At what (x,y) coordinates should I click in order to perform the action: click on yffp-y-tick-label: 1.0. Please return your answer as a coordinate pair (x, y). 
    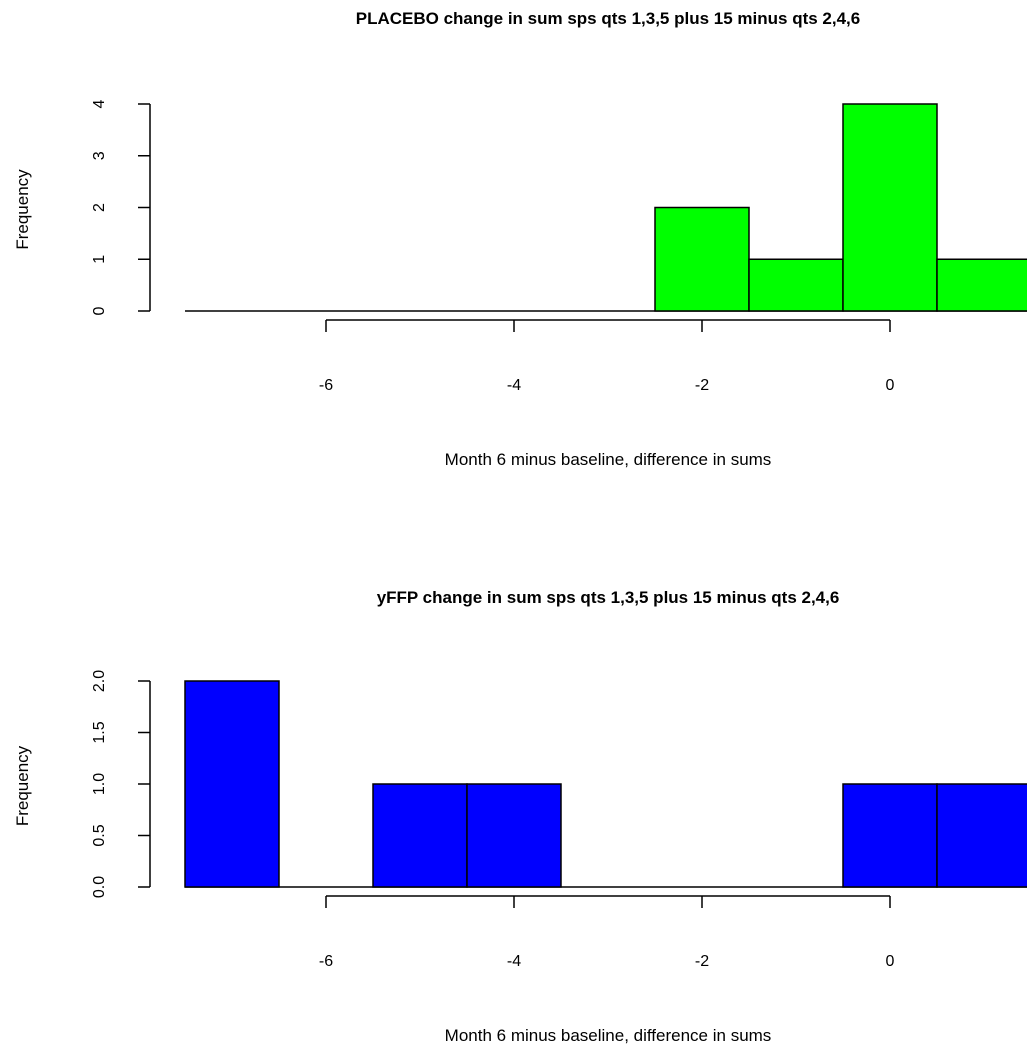
    Looking at the image, I should click on (99, 784).